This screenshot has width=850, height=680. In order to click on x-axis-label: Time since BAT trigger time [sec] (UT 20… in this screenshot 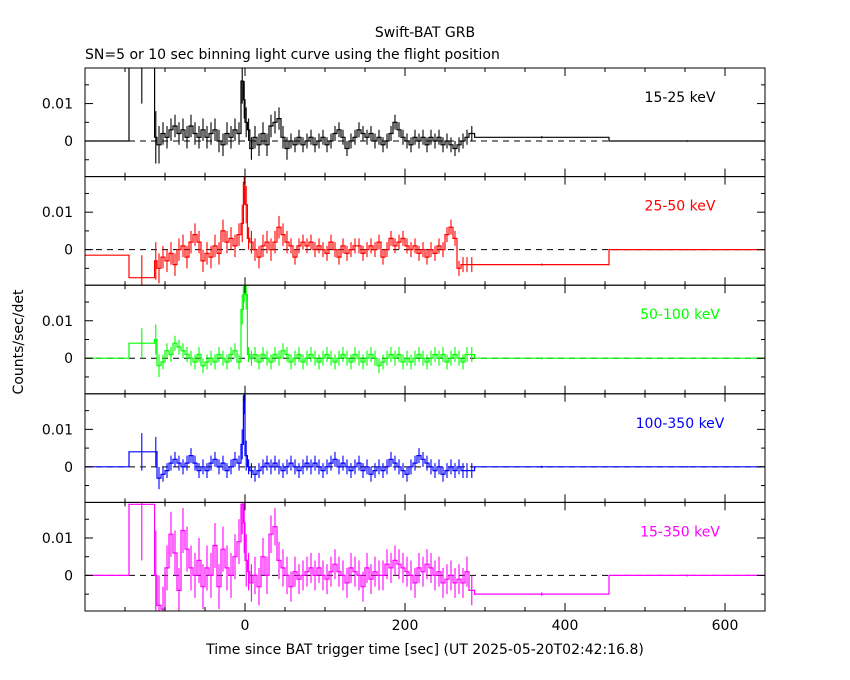, I will do `click(424, 650)`.